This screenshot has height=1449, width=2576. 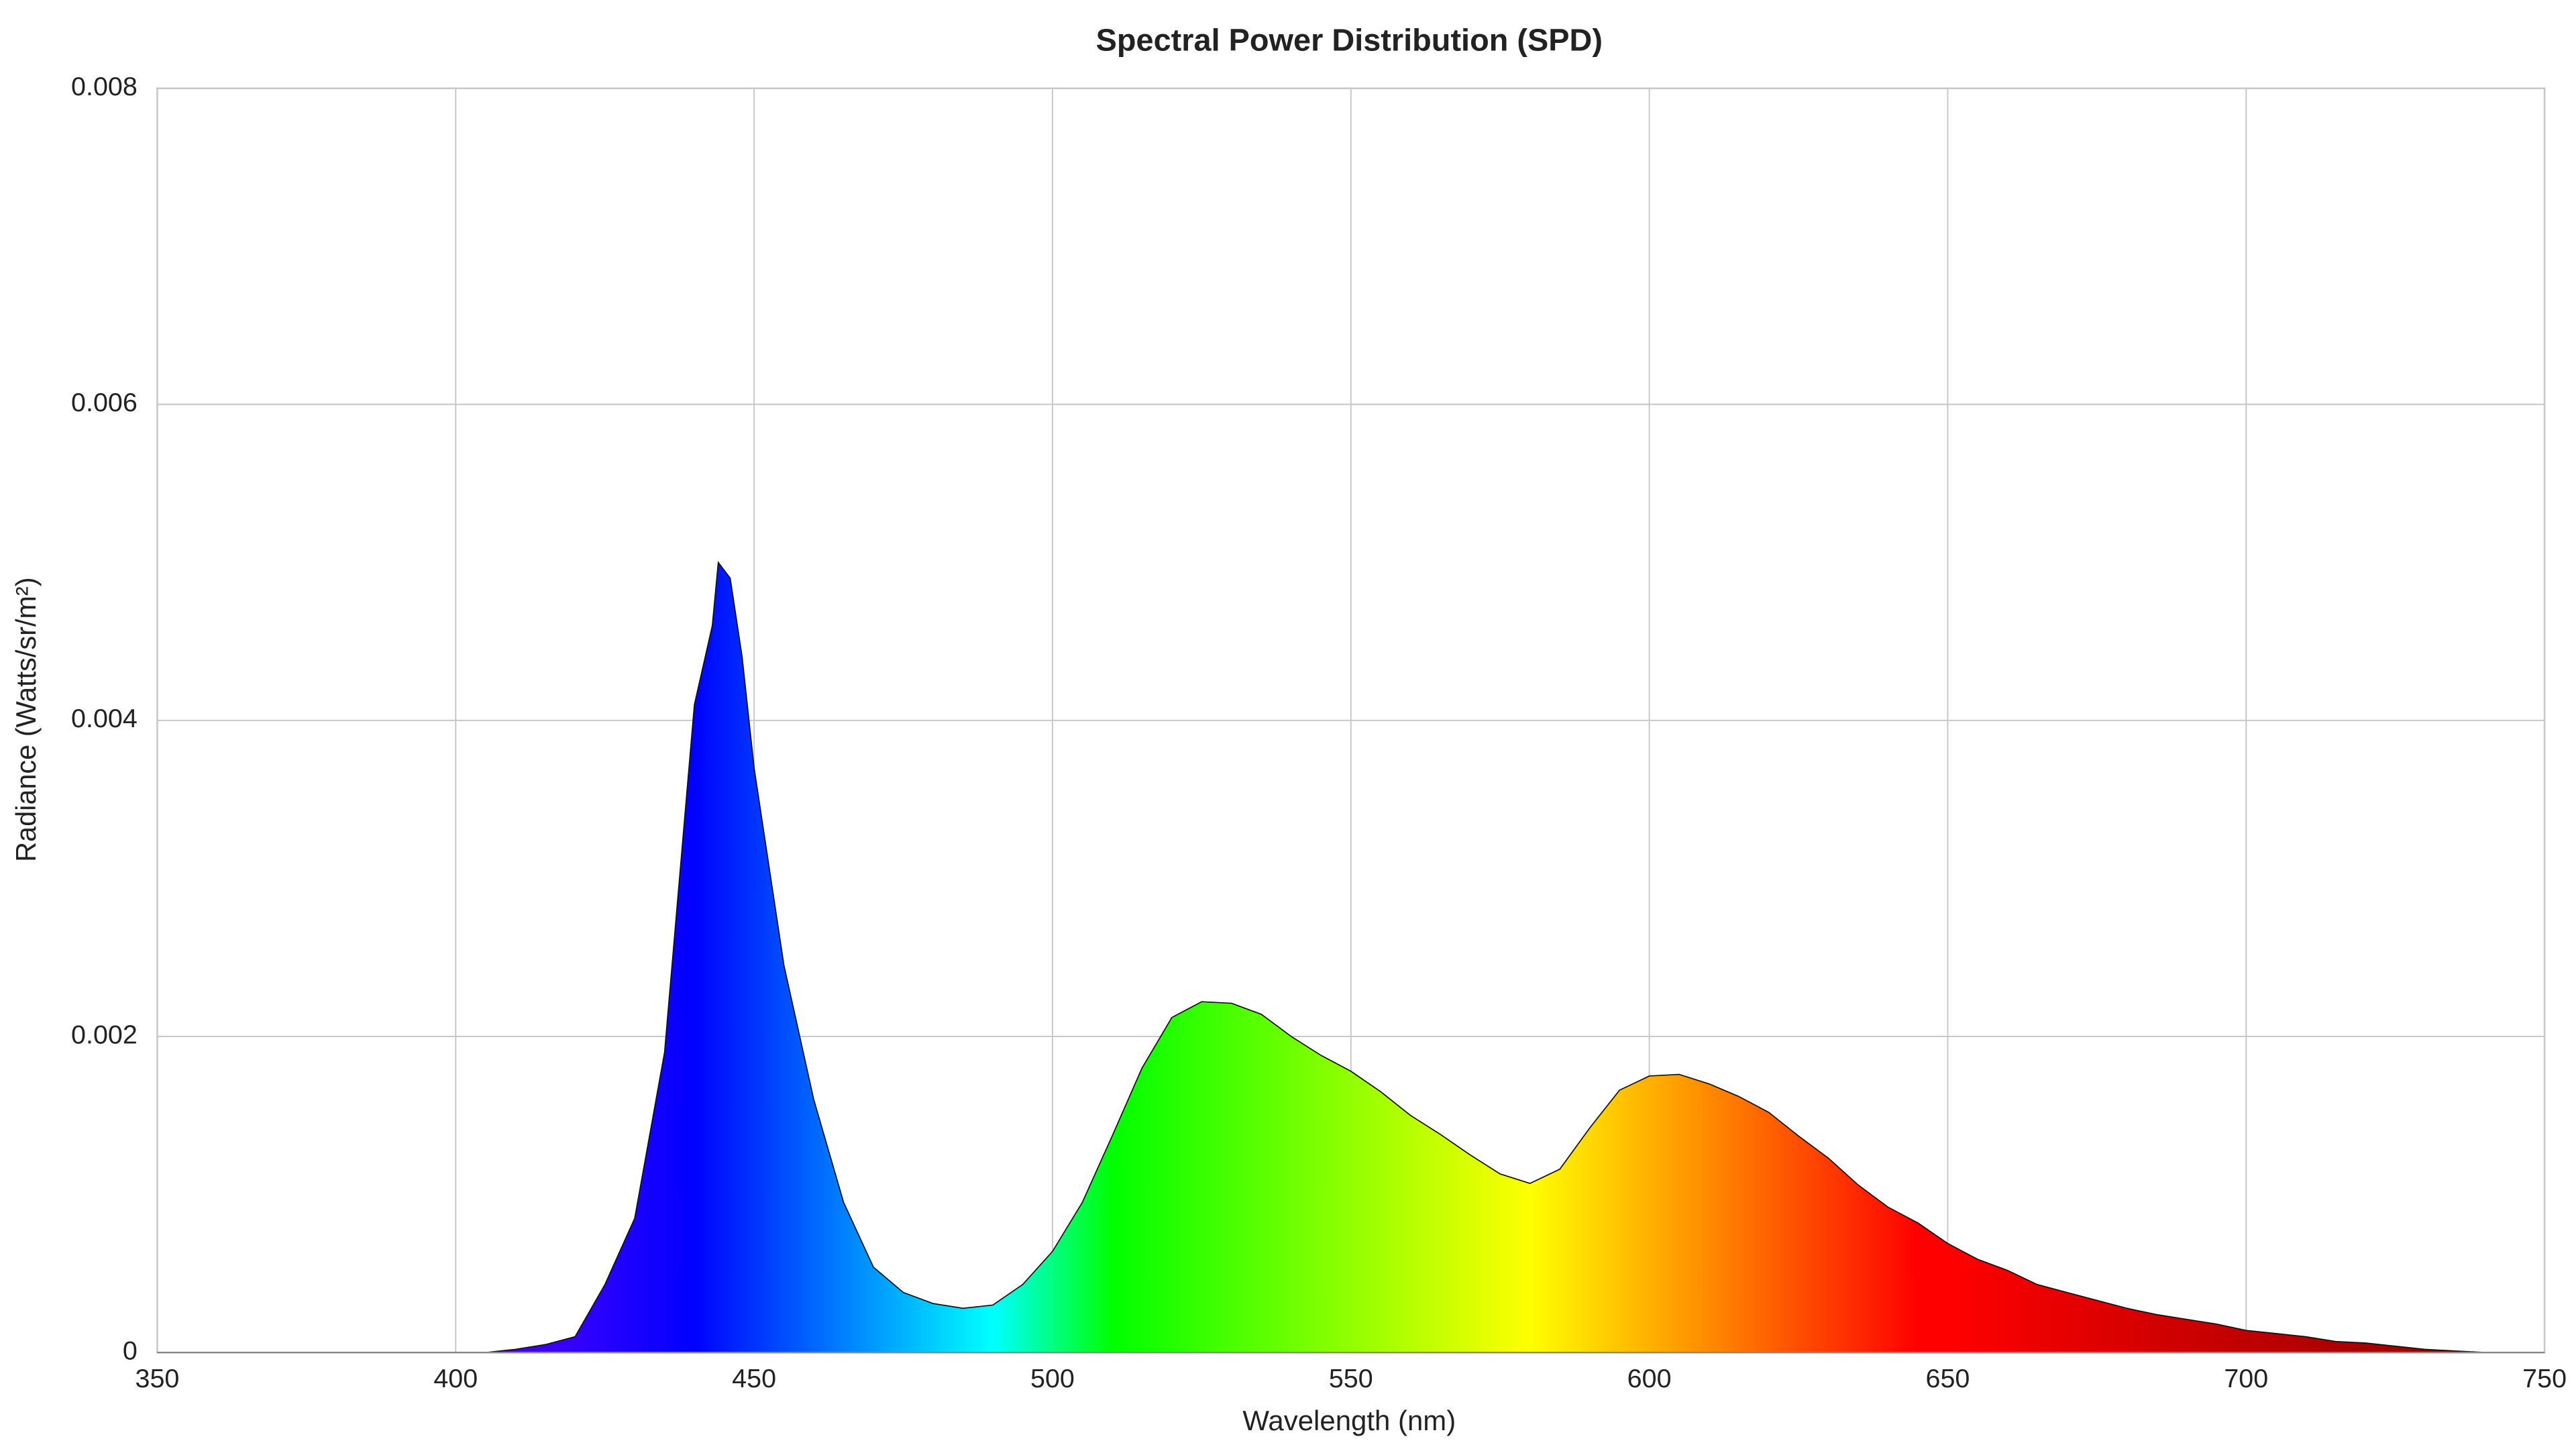 What do you see at coordinates (26, 720) in the screenshot?
I see `y-axis-label: Radiance (Watts/sr/m²)` at bounding box center [26, 720].